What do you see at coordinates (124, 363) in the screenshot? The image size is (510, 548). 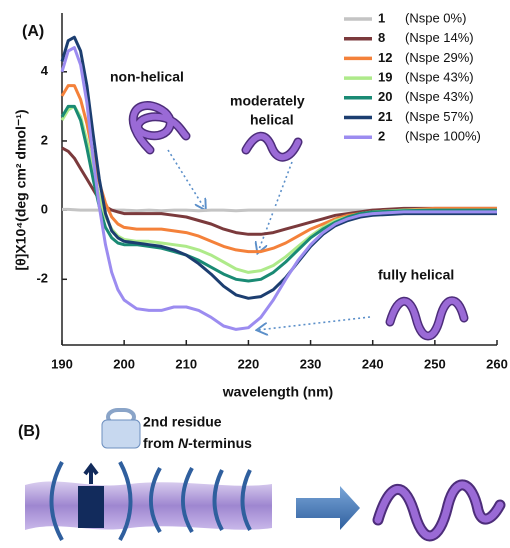 I see `x-tick-label: 200` at bounding box center [124, 363].